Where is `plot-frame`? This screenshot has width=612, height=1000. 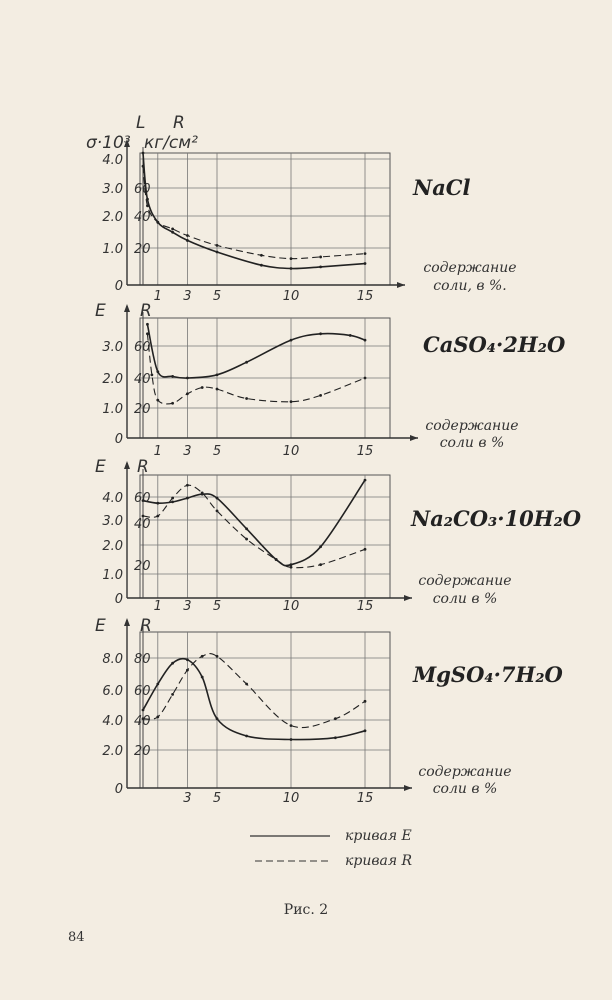
plot-frame is located at coordinates (265, 710).